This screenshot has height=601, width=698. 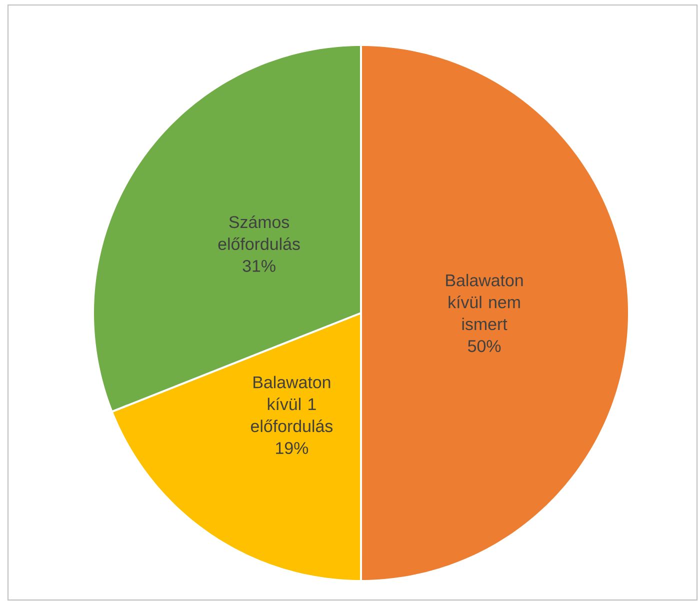 I want to click on data-label: 19%, so click(x=292, y=448).